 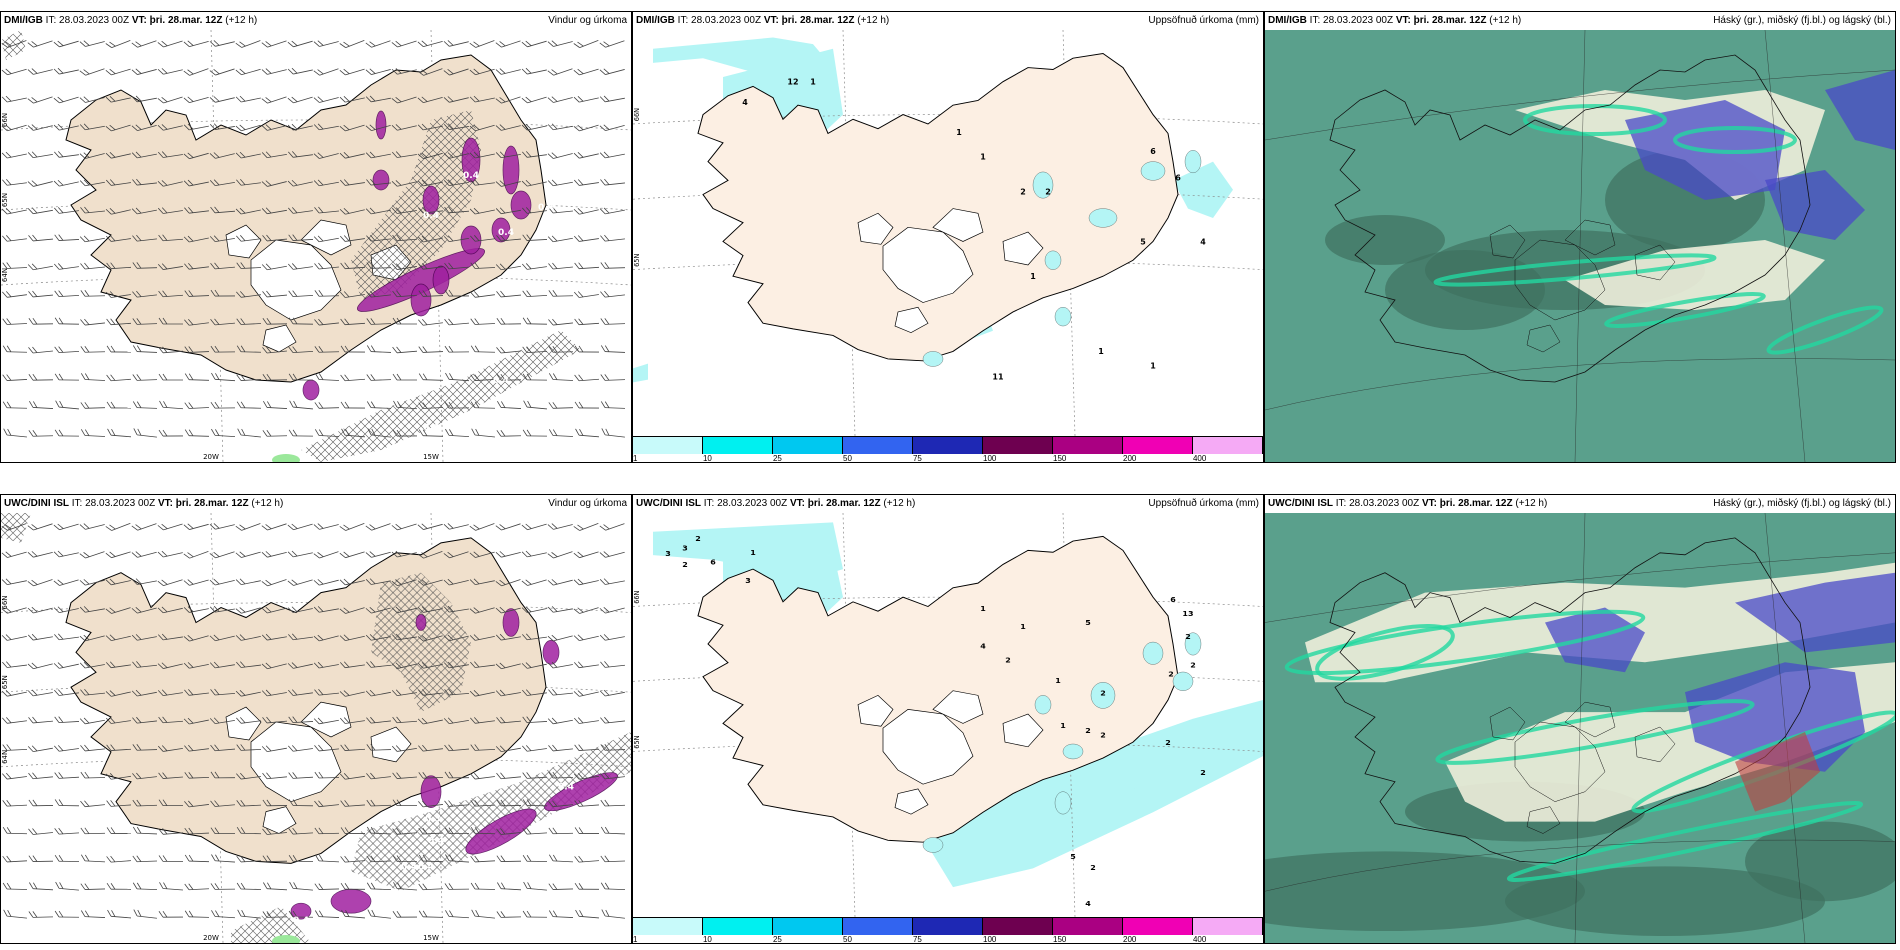 I want to click on map-accum-precip: 66N 65N 4 12 1 1 1 2 2 6 6 4 5 1 1 1 11, so click(x=948, y=233).